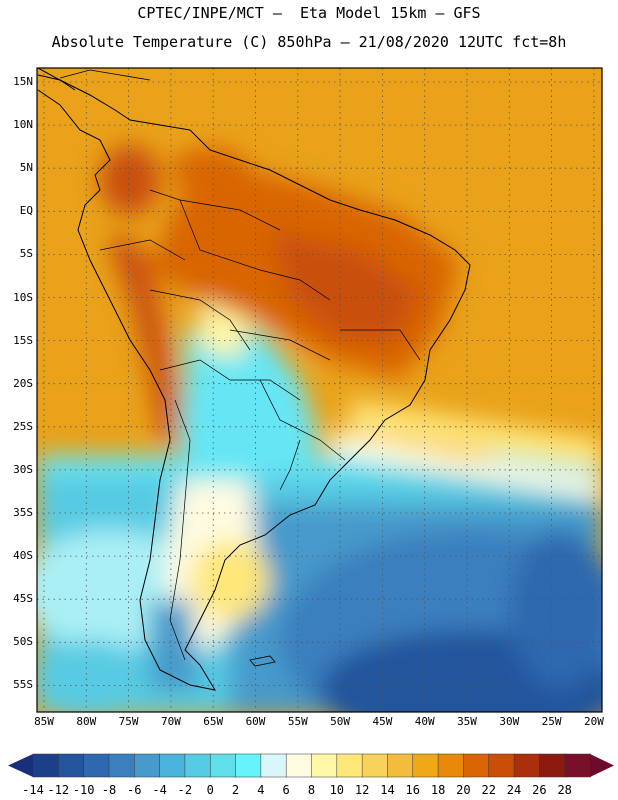  What do you see at coordinates (362, 790) in the screenshot?
I see `colorbar-label: 12` at bounding box center [362, 790].